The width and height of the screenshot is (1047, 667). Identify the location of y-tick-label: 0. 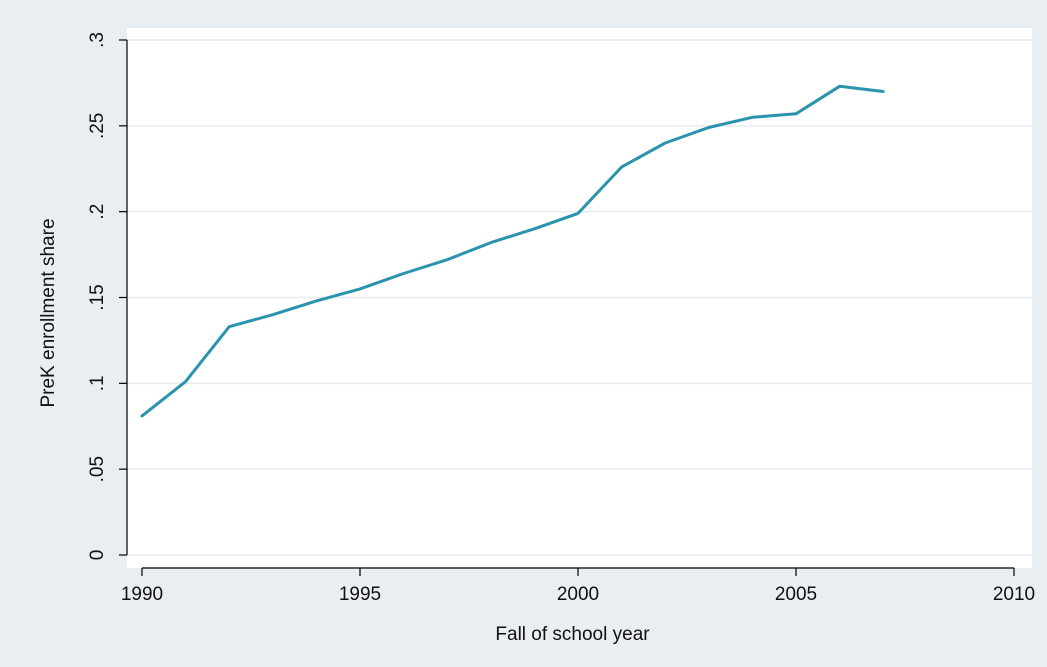
(97, 555).